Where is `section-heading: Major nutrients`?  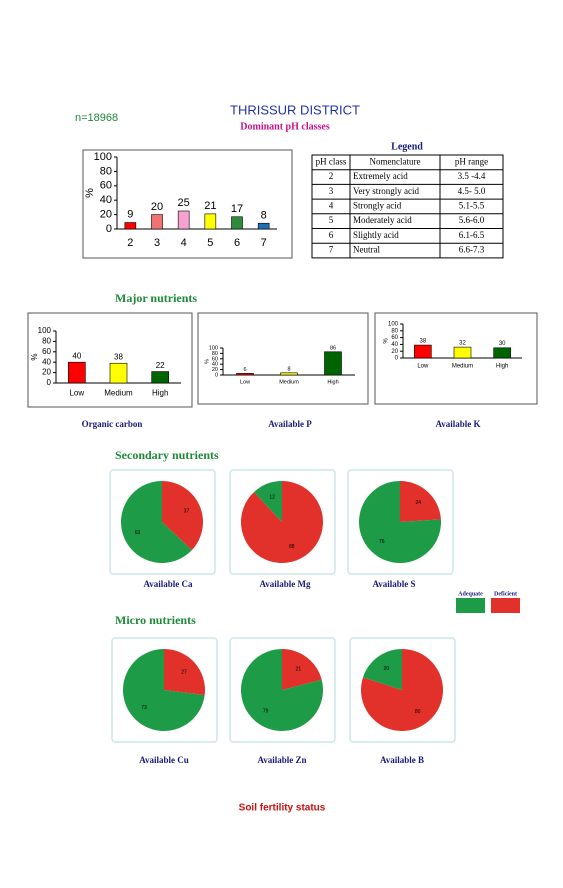 section-heading: Major nutrients is located at coordinates (156, 298).